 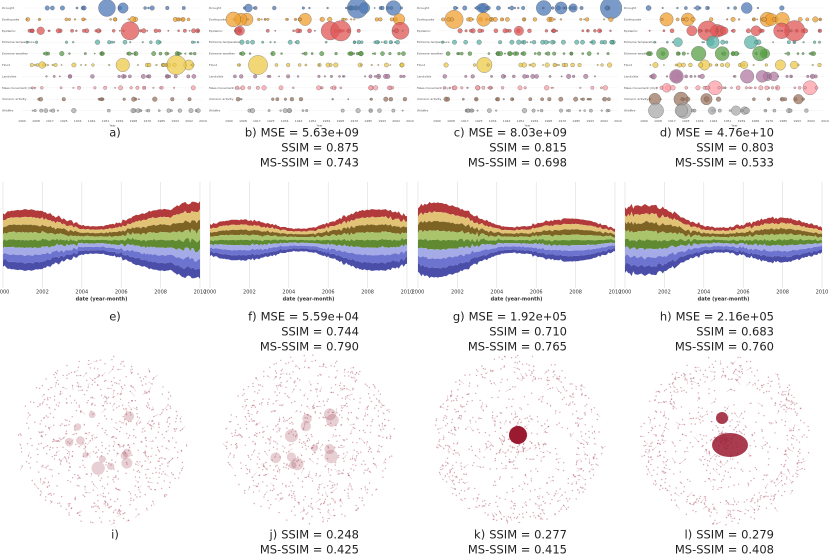 What do you see at coordinates (628, 65) in the screenshot?
I see `row-label: Flood` at bounding box center [628, 65].